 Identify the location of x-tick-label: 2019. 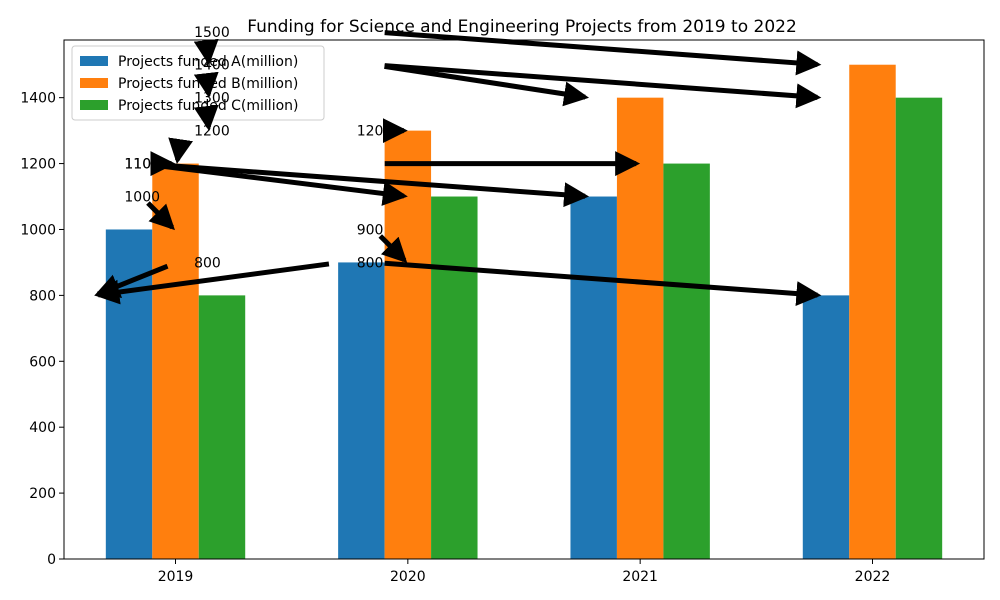
(176, 577).